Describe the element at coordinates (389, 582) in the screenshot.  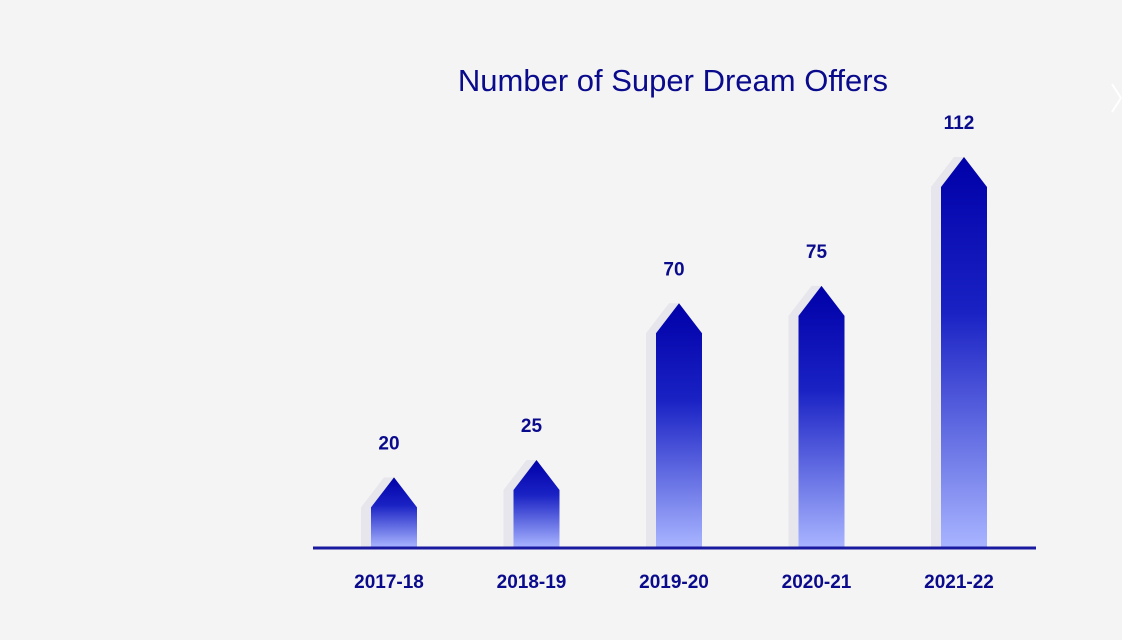
I see `x-tick-label: 2017-18` at that location.